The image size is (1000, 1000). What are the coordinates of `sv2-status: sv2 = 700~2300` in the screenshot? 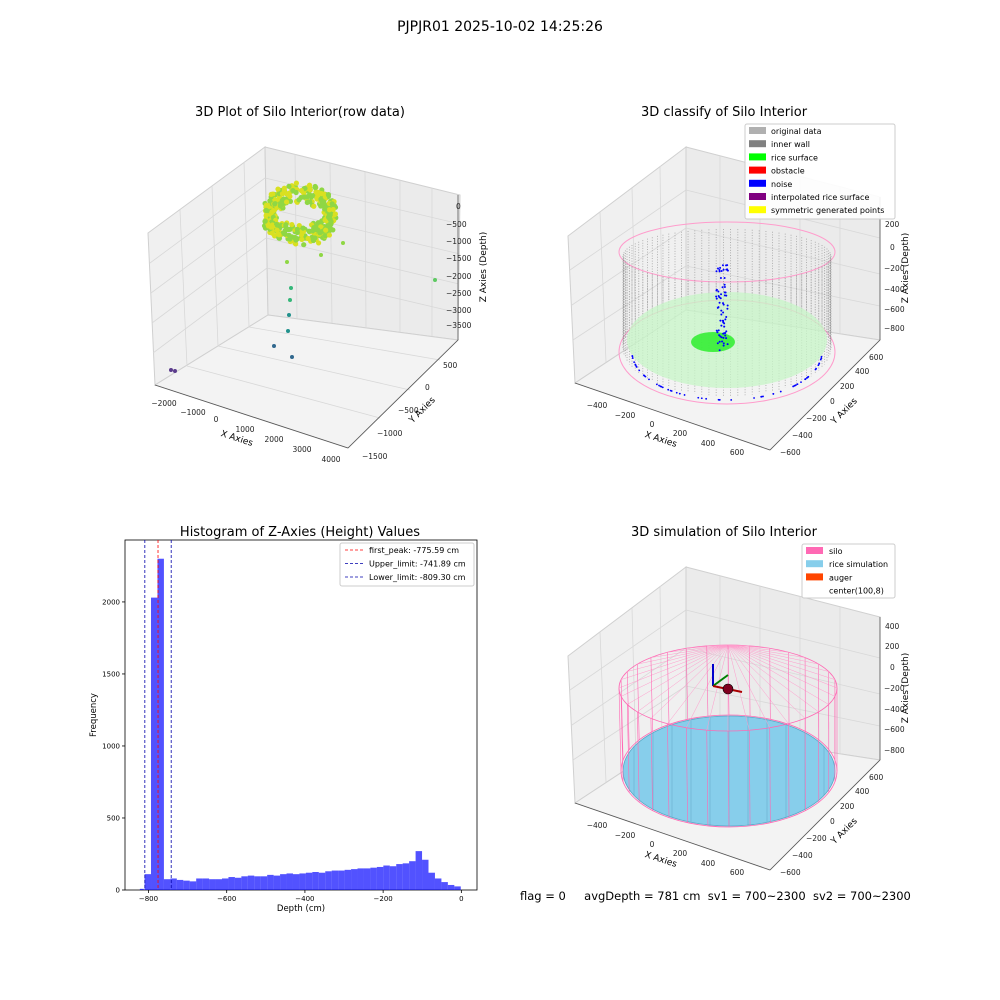 It's located at (861, 896).